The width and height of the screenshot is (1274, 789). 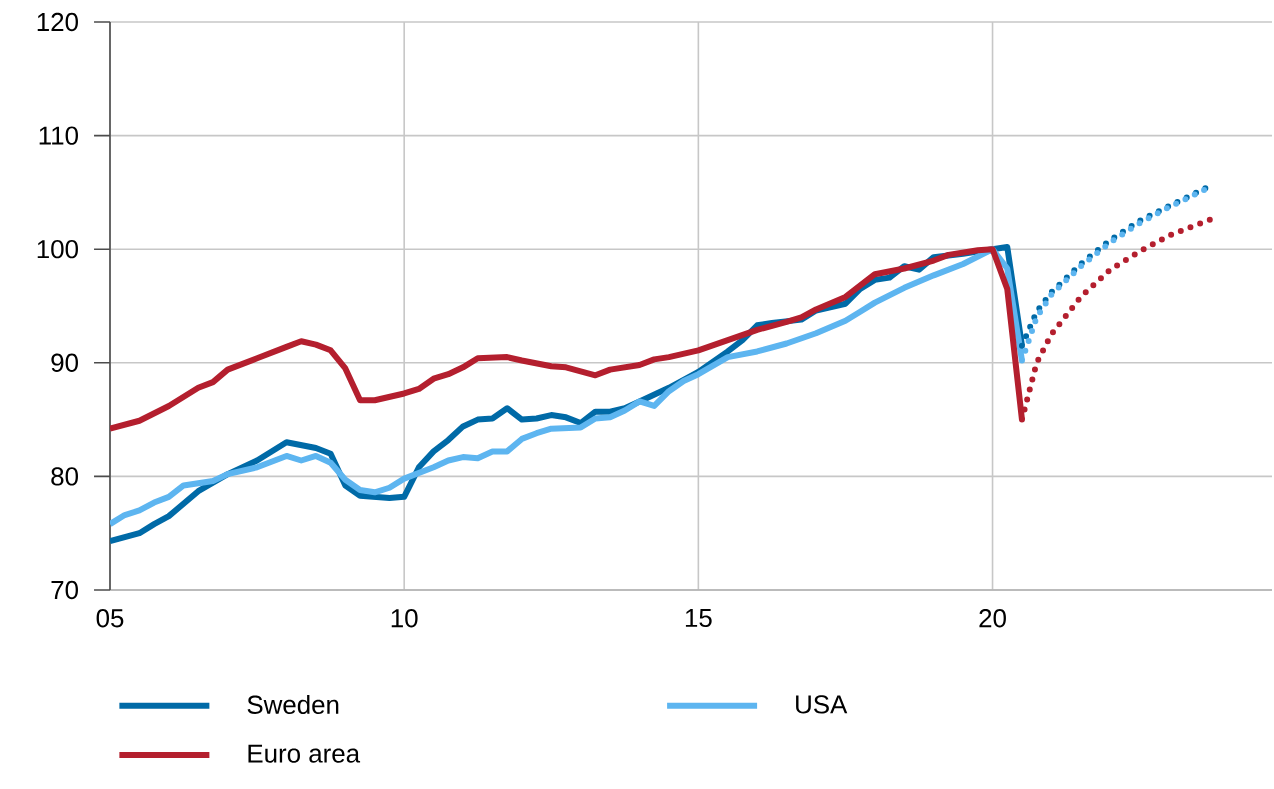 What do you see at coordinates (64, 362) in the screenshot?
I see `y-tick-label: 90` at bounding box center [64, 362].